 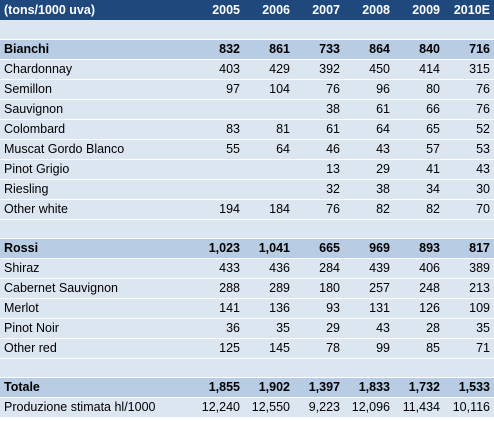 What do you see at coordinates (97, 169) in the screenshot?
I see `row-label: Pinot Grigio` at bounding box center [97, 169].